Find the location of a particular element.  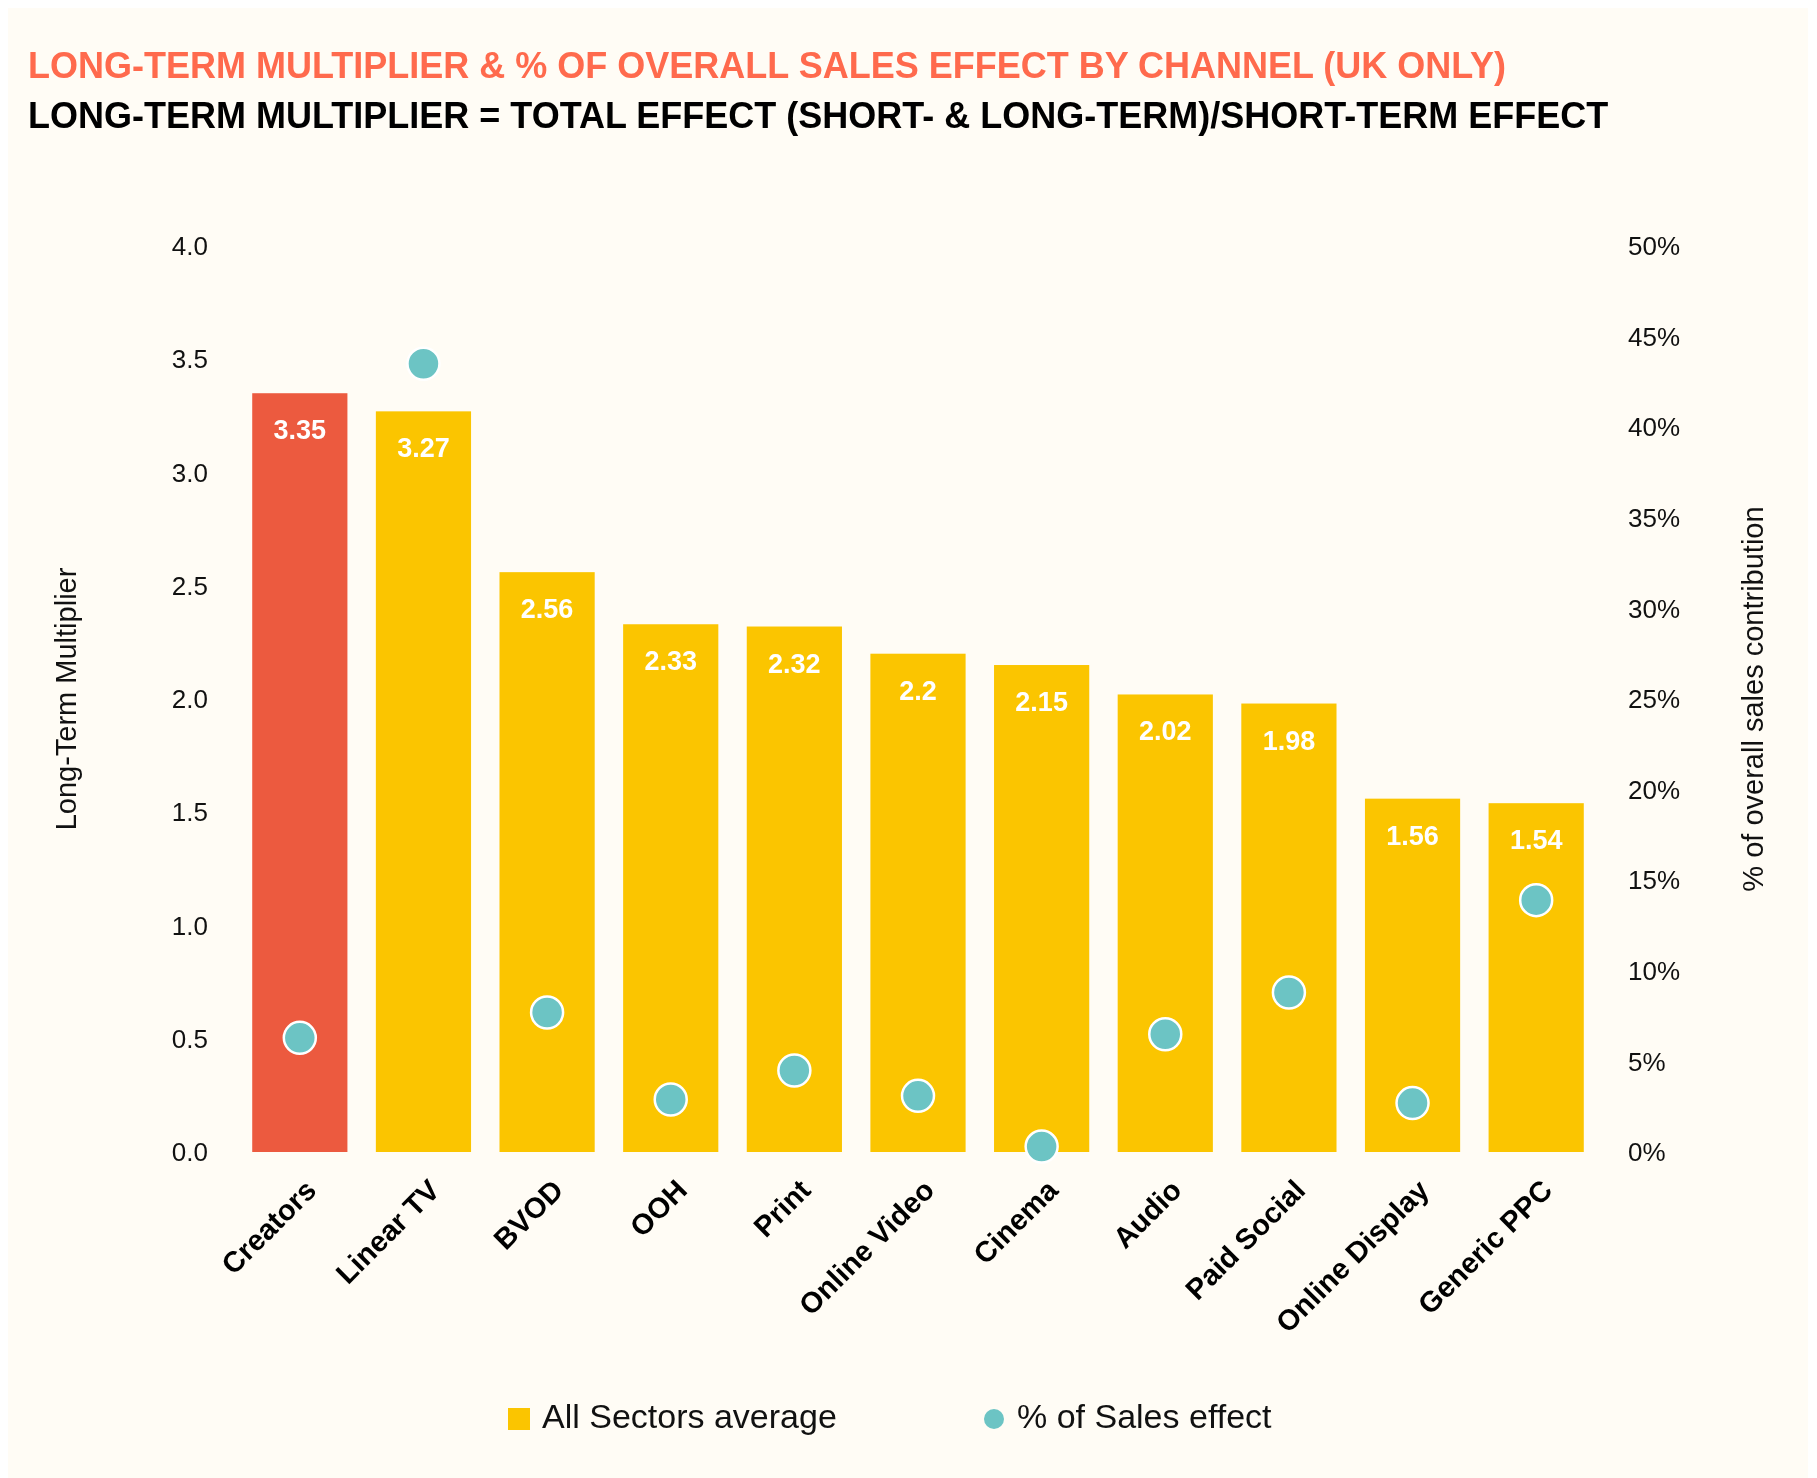

legend-label: All Sectors average is located at coordinates (689, 1416).